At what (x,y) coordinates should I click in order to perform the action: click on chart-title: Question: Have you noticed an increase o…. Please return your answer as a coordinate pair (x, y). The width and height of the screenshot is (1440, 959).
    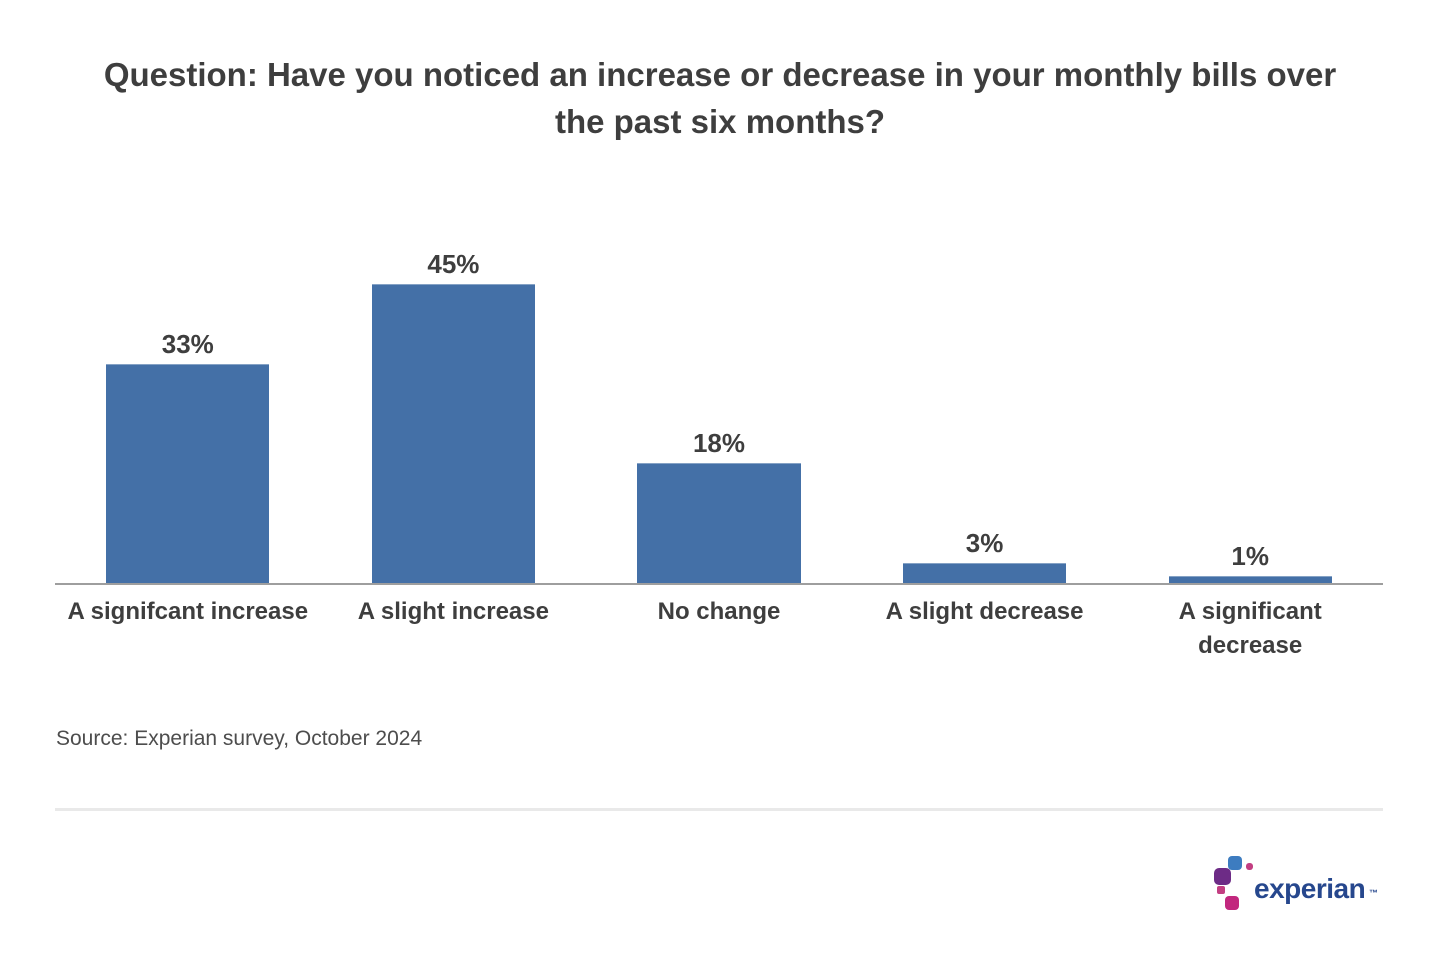
    Looking at the image, I should click on (720, 98).